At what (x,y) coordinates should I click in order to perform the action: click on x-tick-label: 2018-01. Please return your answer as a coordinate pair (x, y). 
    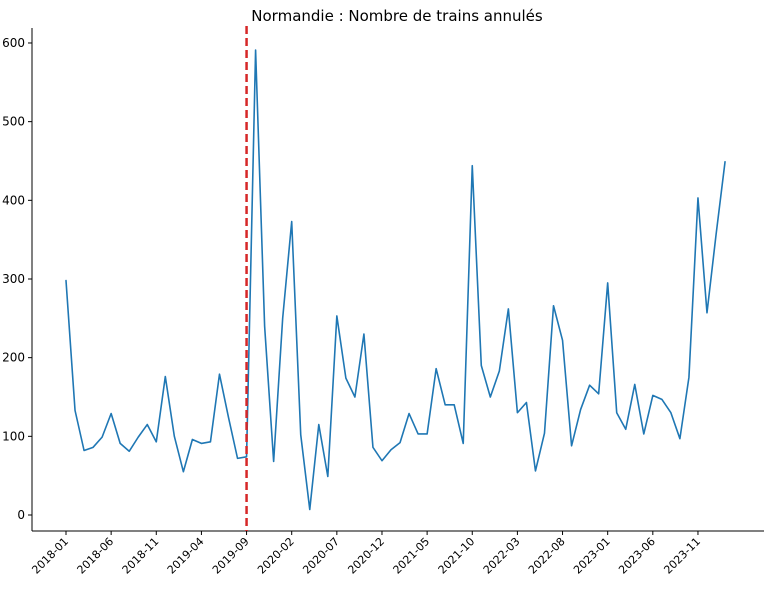
    Looking at the image, I should click on (50, 556).